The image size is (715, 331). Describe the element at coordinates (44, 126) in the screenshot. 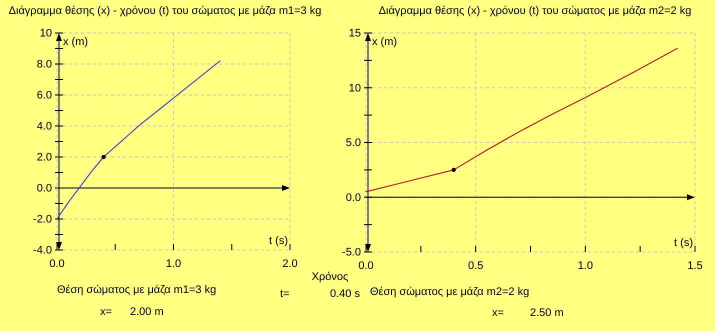

I see `y-tick-label: 4.0` at that location.